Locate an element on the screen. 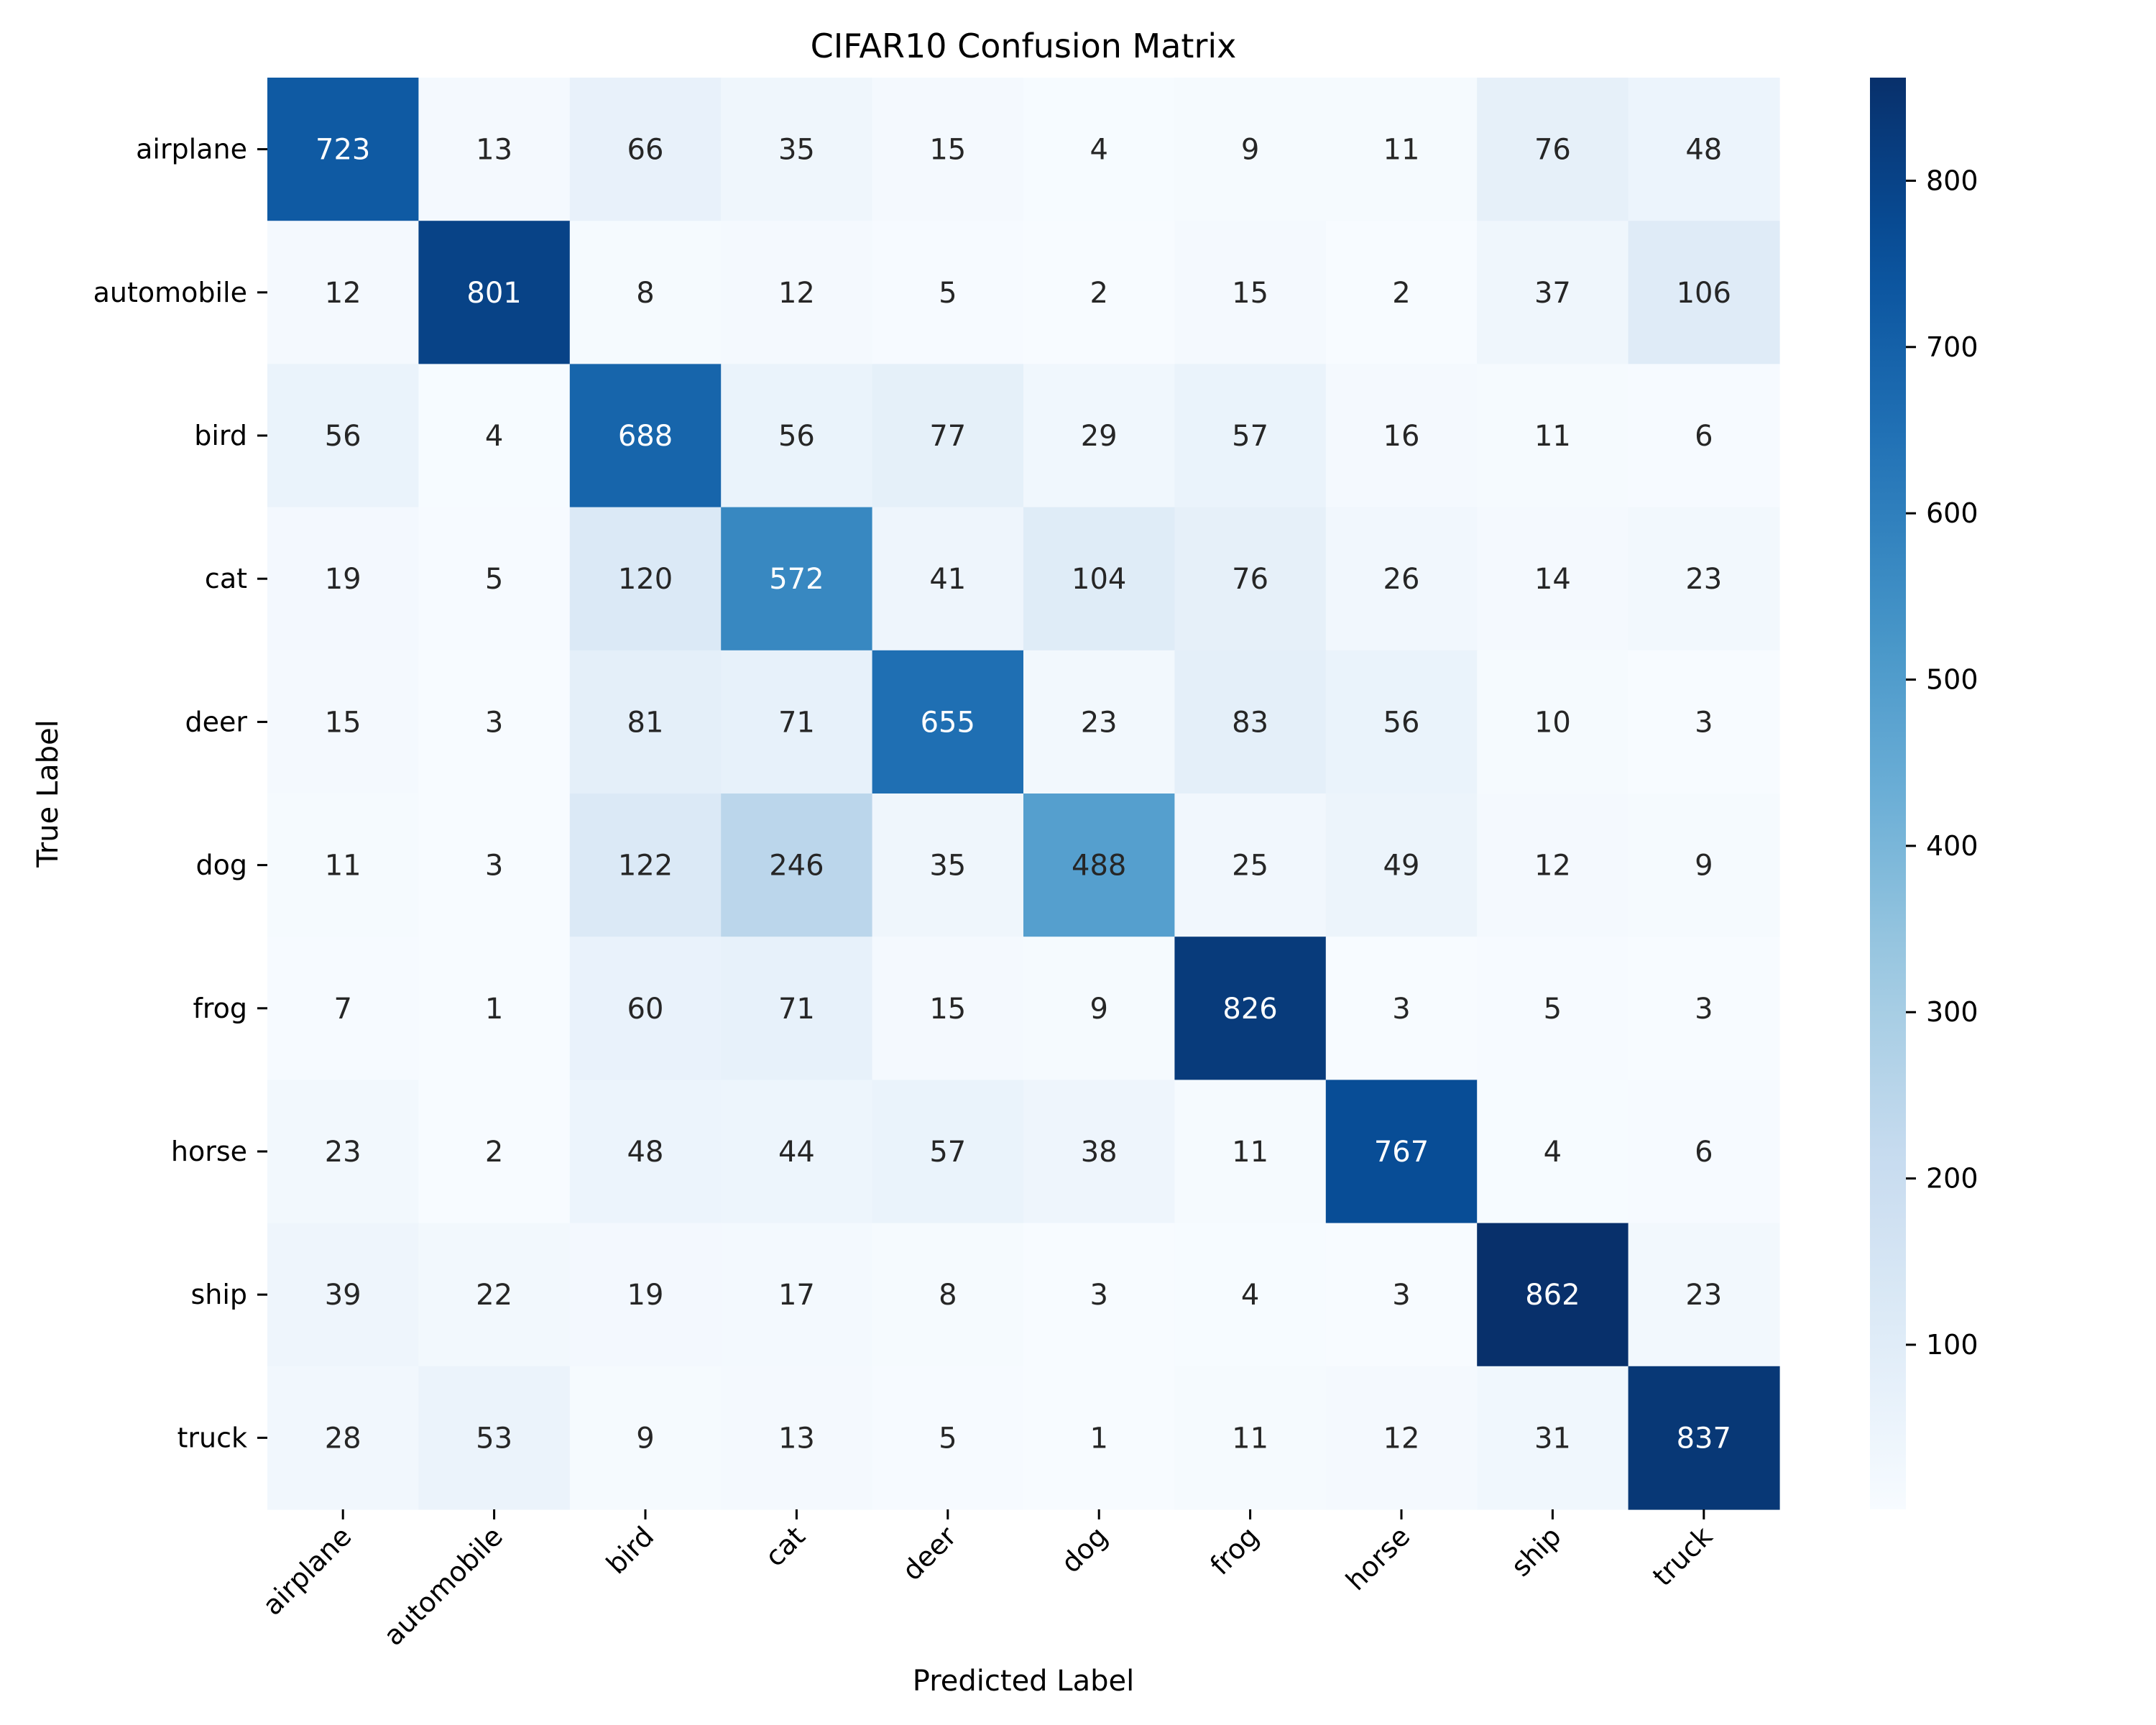 The height and width of the screenshot is (1725, 2156). cell-value-label: 19 is located at coordinates (343, 579).